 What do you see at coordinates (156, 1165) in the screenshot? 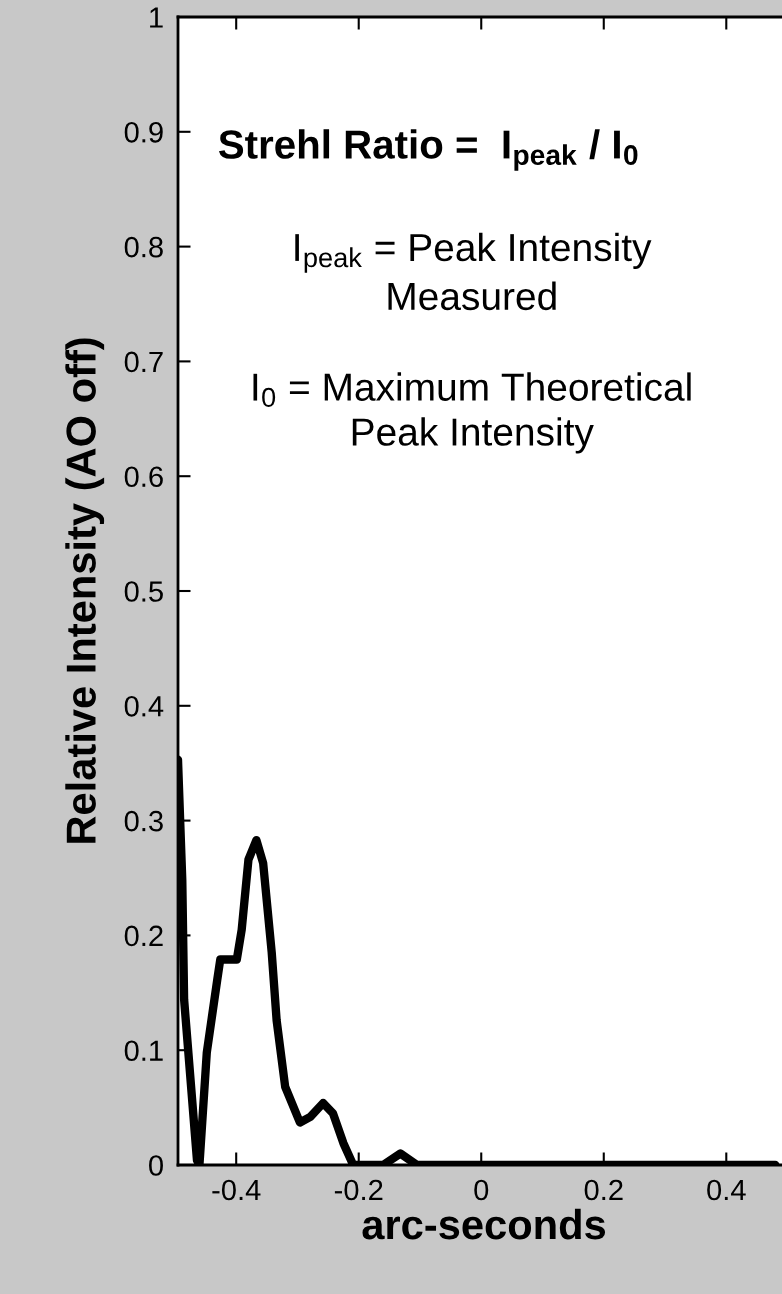
I see `y-tick-label: 0` at bounding box center [156, 1165].